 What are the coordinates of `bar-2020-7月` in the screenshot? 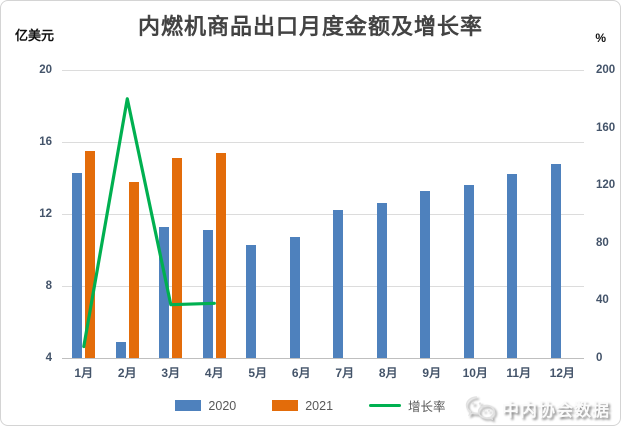 It's located at (338, 284).